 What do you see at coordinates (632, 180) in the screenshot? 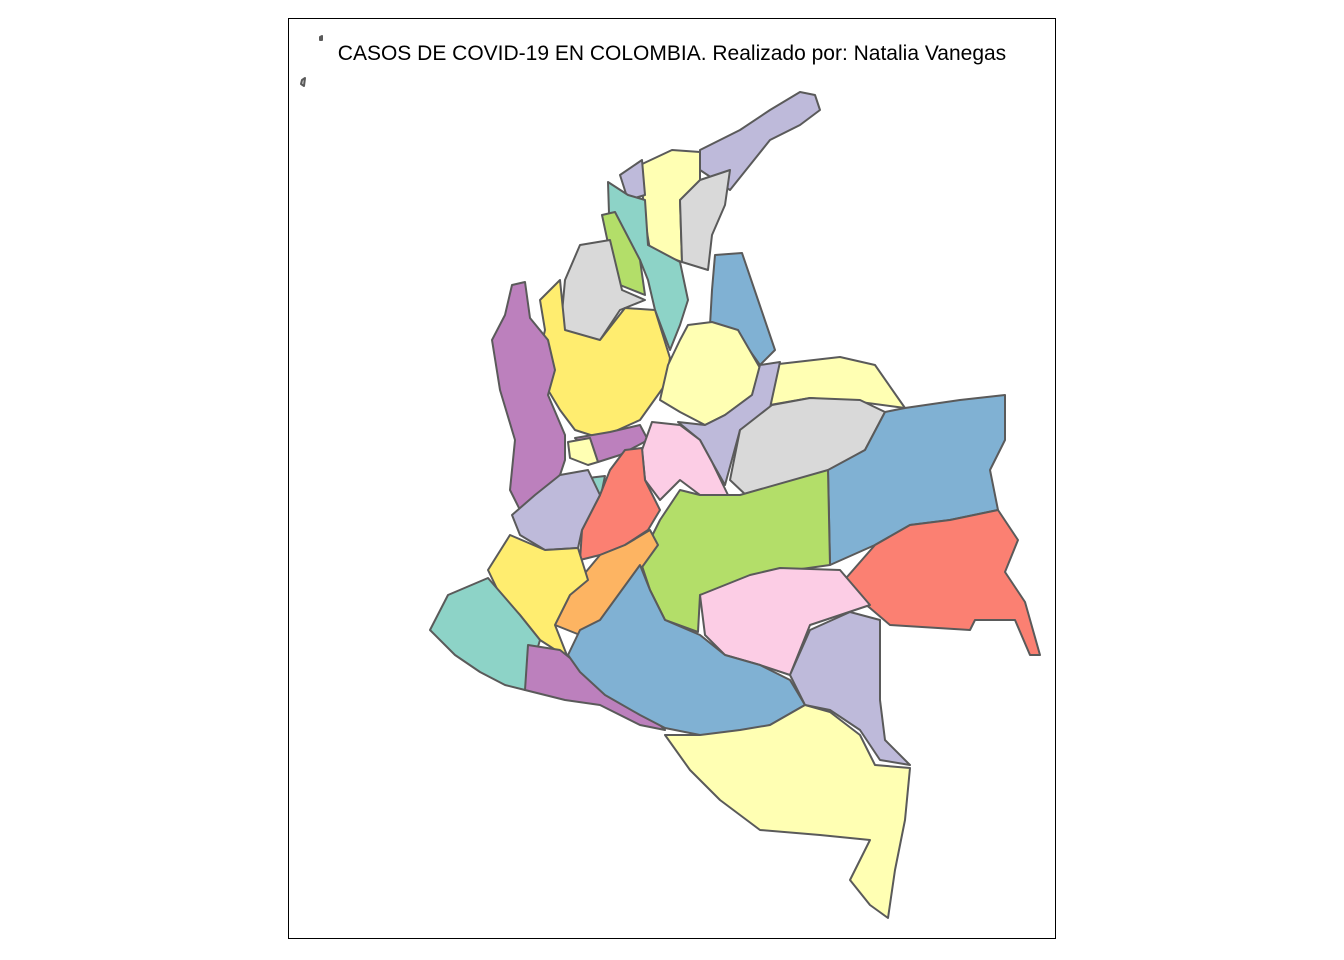
I see `region-atlantico` at bounding box center [632, 180].